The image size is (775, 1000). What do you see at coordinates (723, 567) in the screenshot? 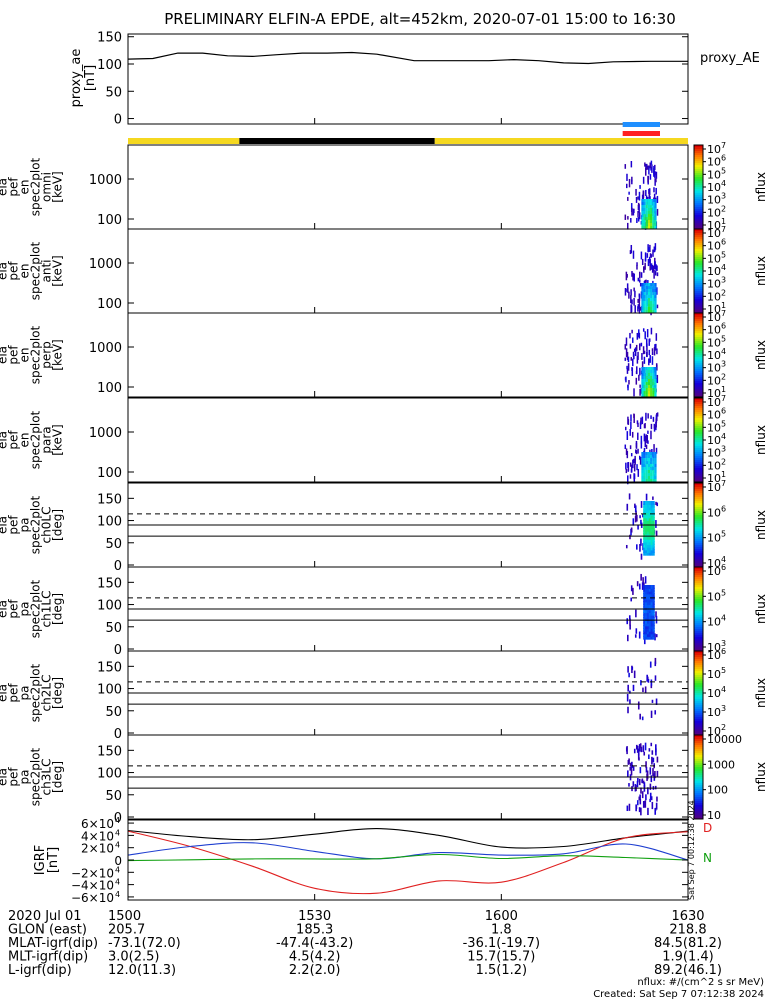
I see `colorbar-tick-exponent: 6` at bounding box center [723, 567].